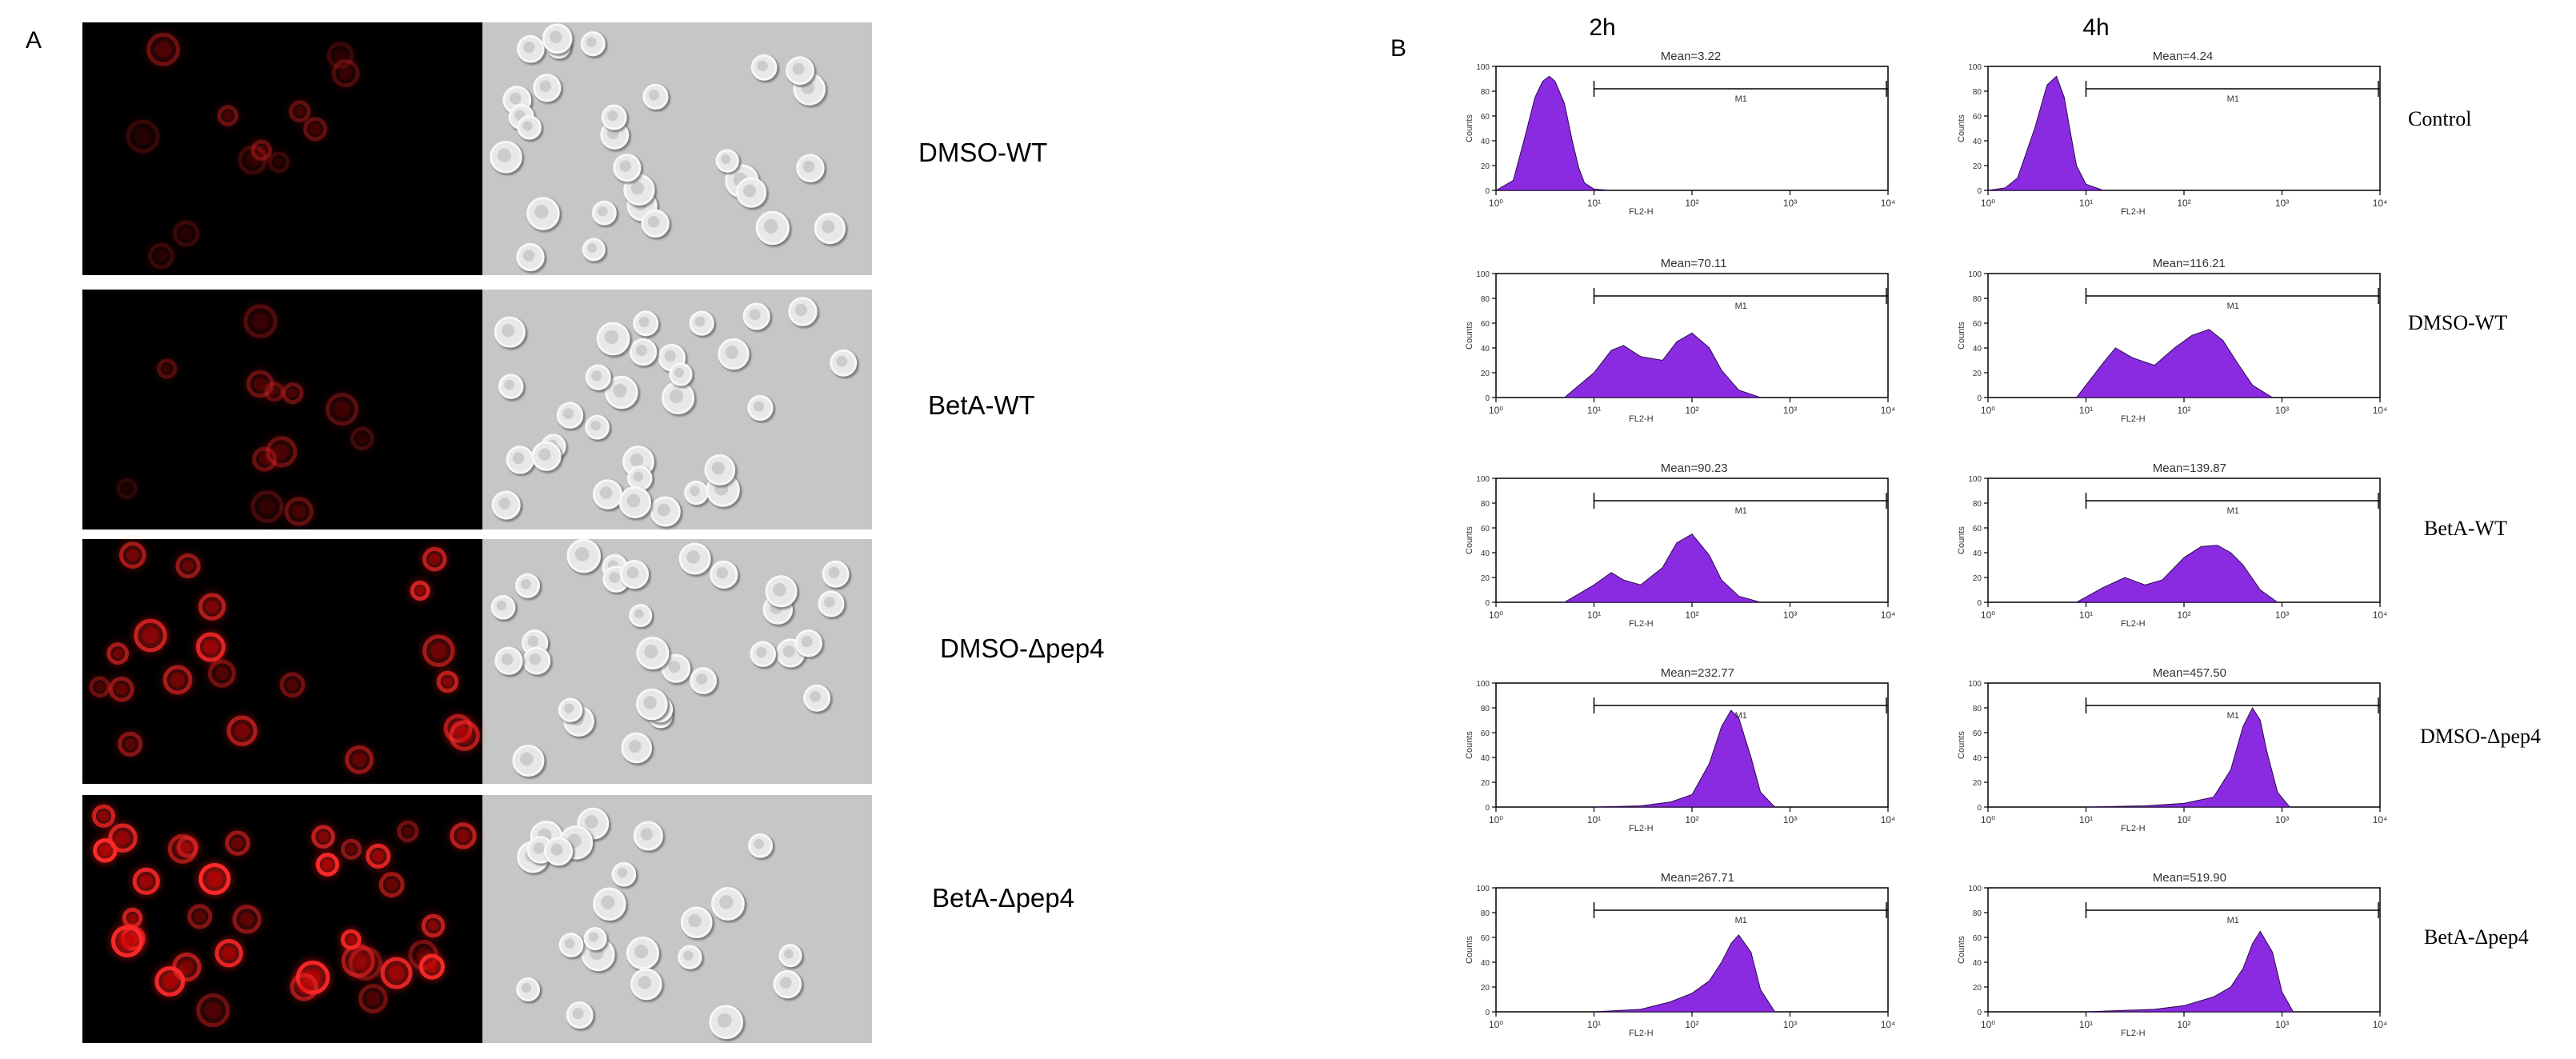  What do you see at coordinates (1697, 673) in the screenshot?
I see `mean-label: Mean=232.77` at bounding box center [1697, 673].